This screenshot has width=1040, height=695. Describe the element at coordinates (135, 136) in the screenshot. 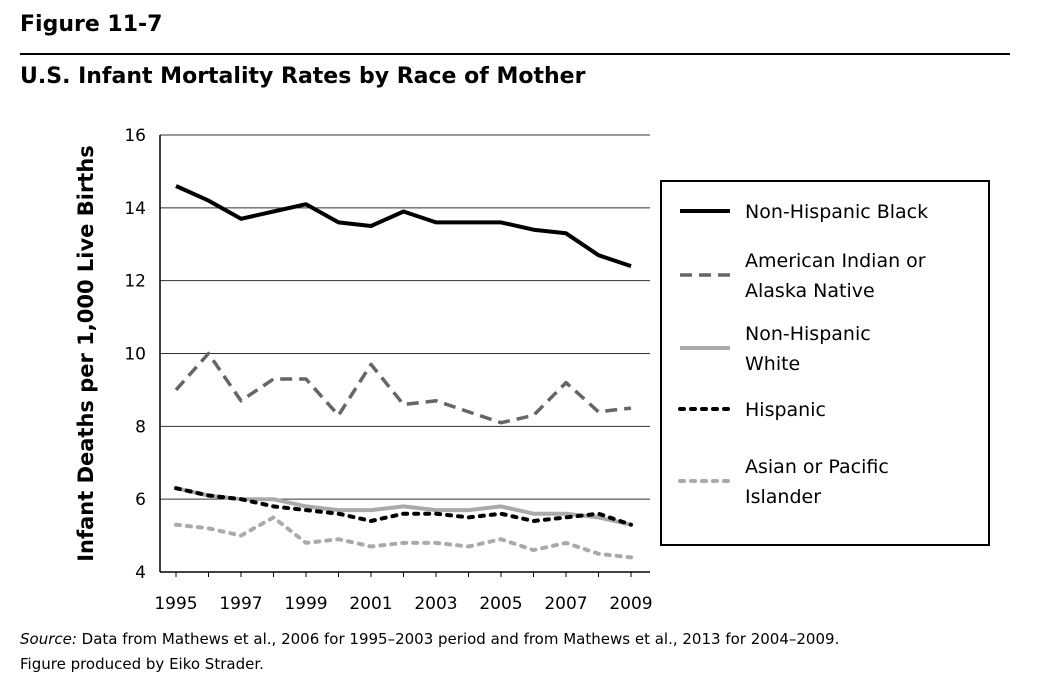

I see `y-tick-label: 16` at that location.